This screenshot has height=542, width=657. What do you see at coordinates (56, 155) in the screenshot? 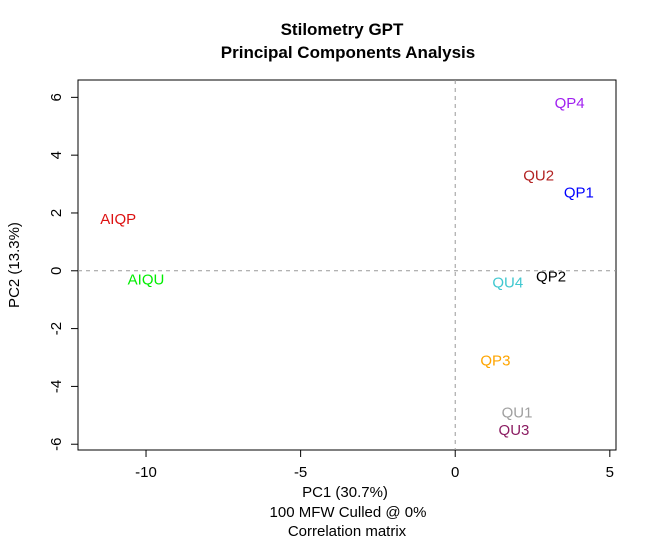
I see `y-tick-label: 4` at bounding box center [56, 155].